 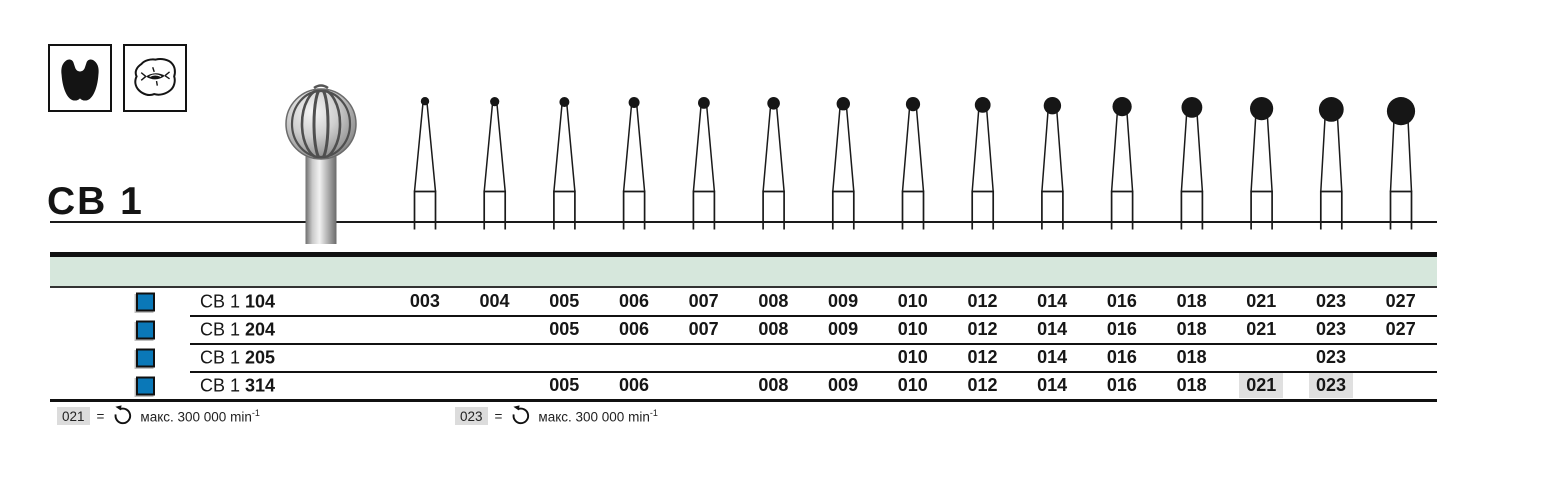 What do you see at coordinates (1331, 357) in the screenshot?
I see `size-cell-205-023: 023` at bounding box center [1331, 357].